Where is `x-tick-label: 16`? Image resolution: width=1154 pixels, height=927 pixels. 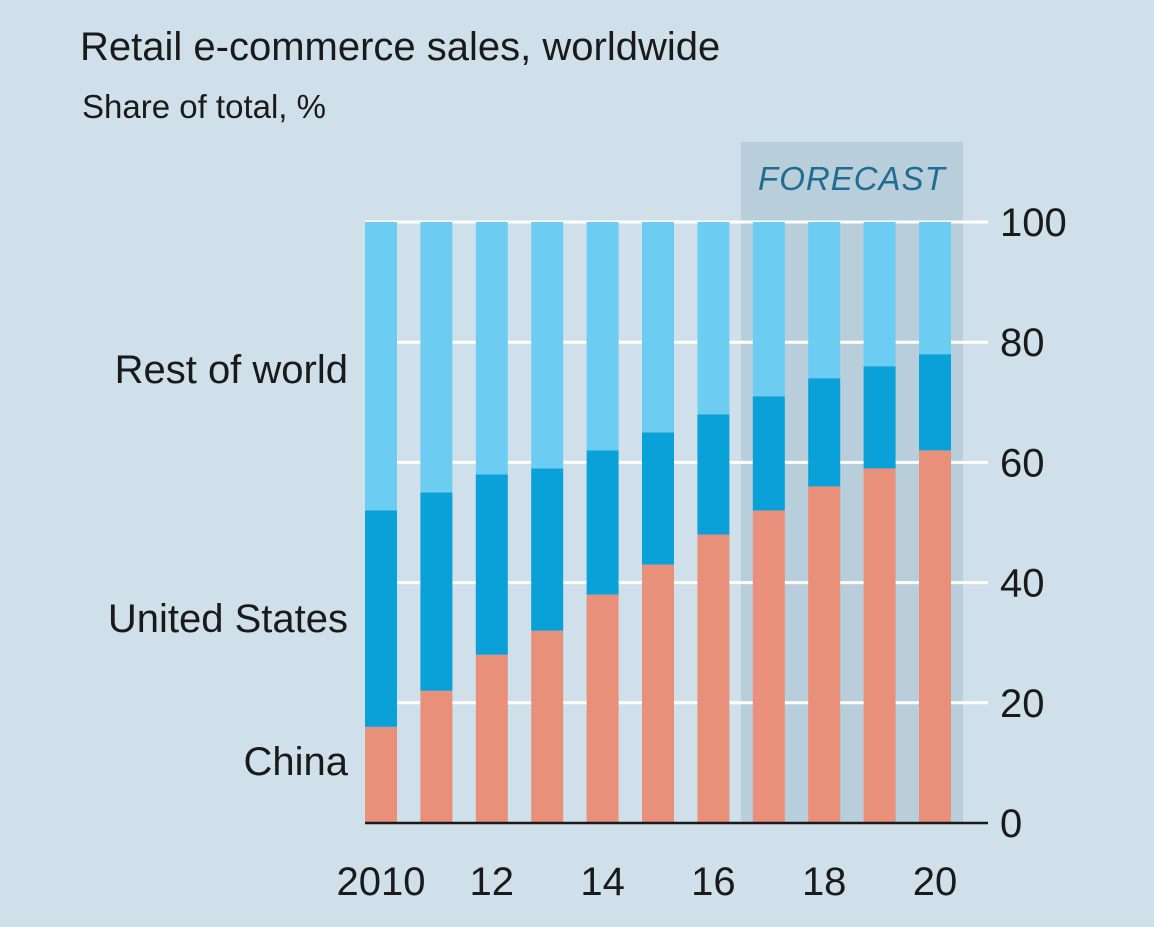
x-tick-label: 16 is located at coordinates (713, 882).